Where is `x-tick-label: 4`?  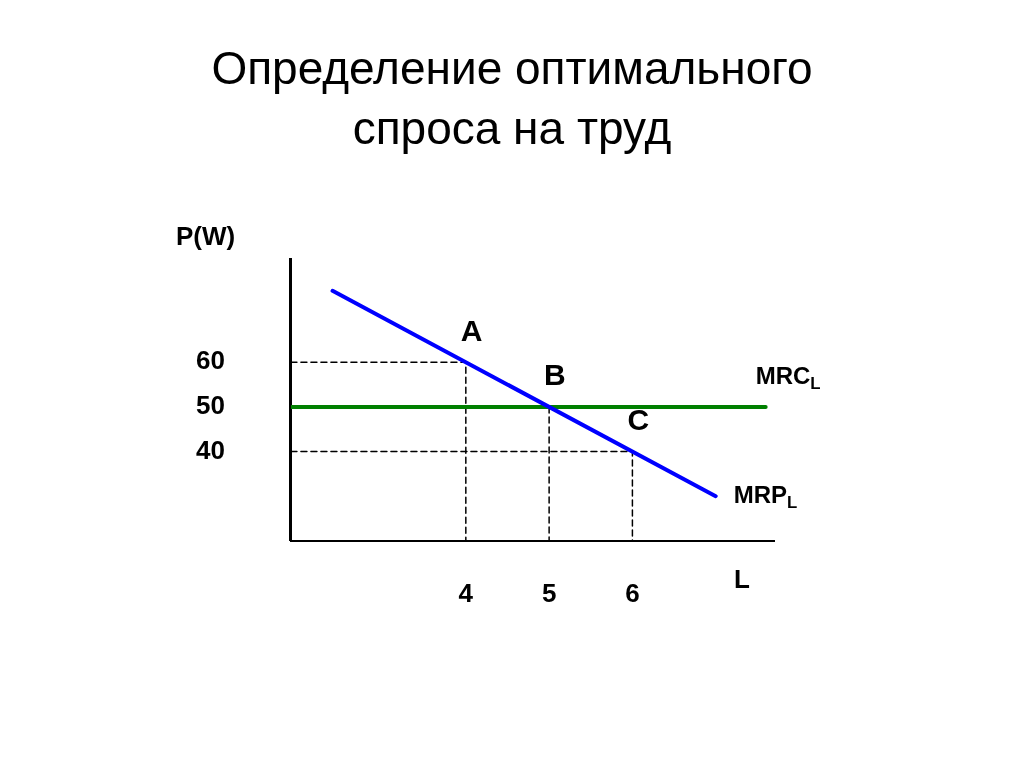
x-tick-label: 4 is located at coordinates (466, 592).